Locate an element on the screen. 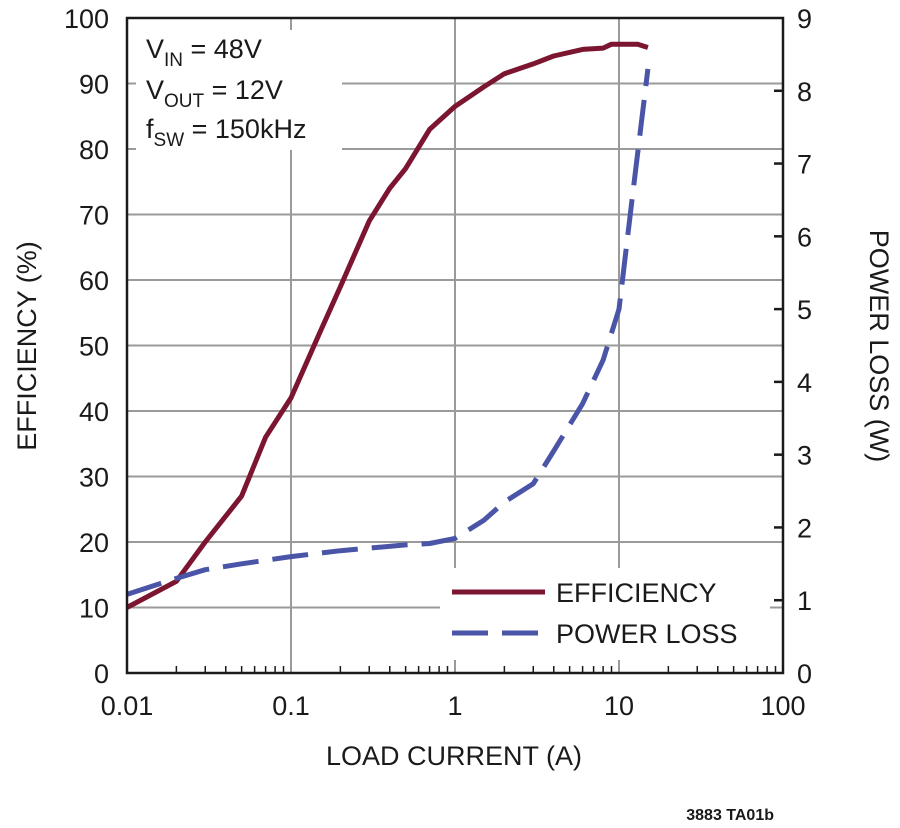  y-tick-label: 80 is located at coordinates (94, 150).